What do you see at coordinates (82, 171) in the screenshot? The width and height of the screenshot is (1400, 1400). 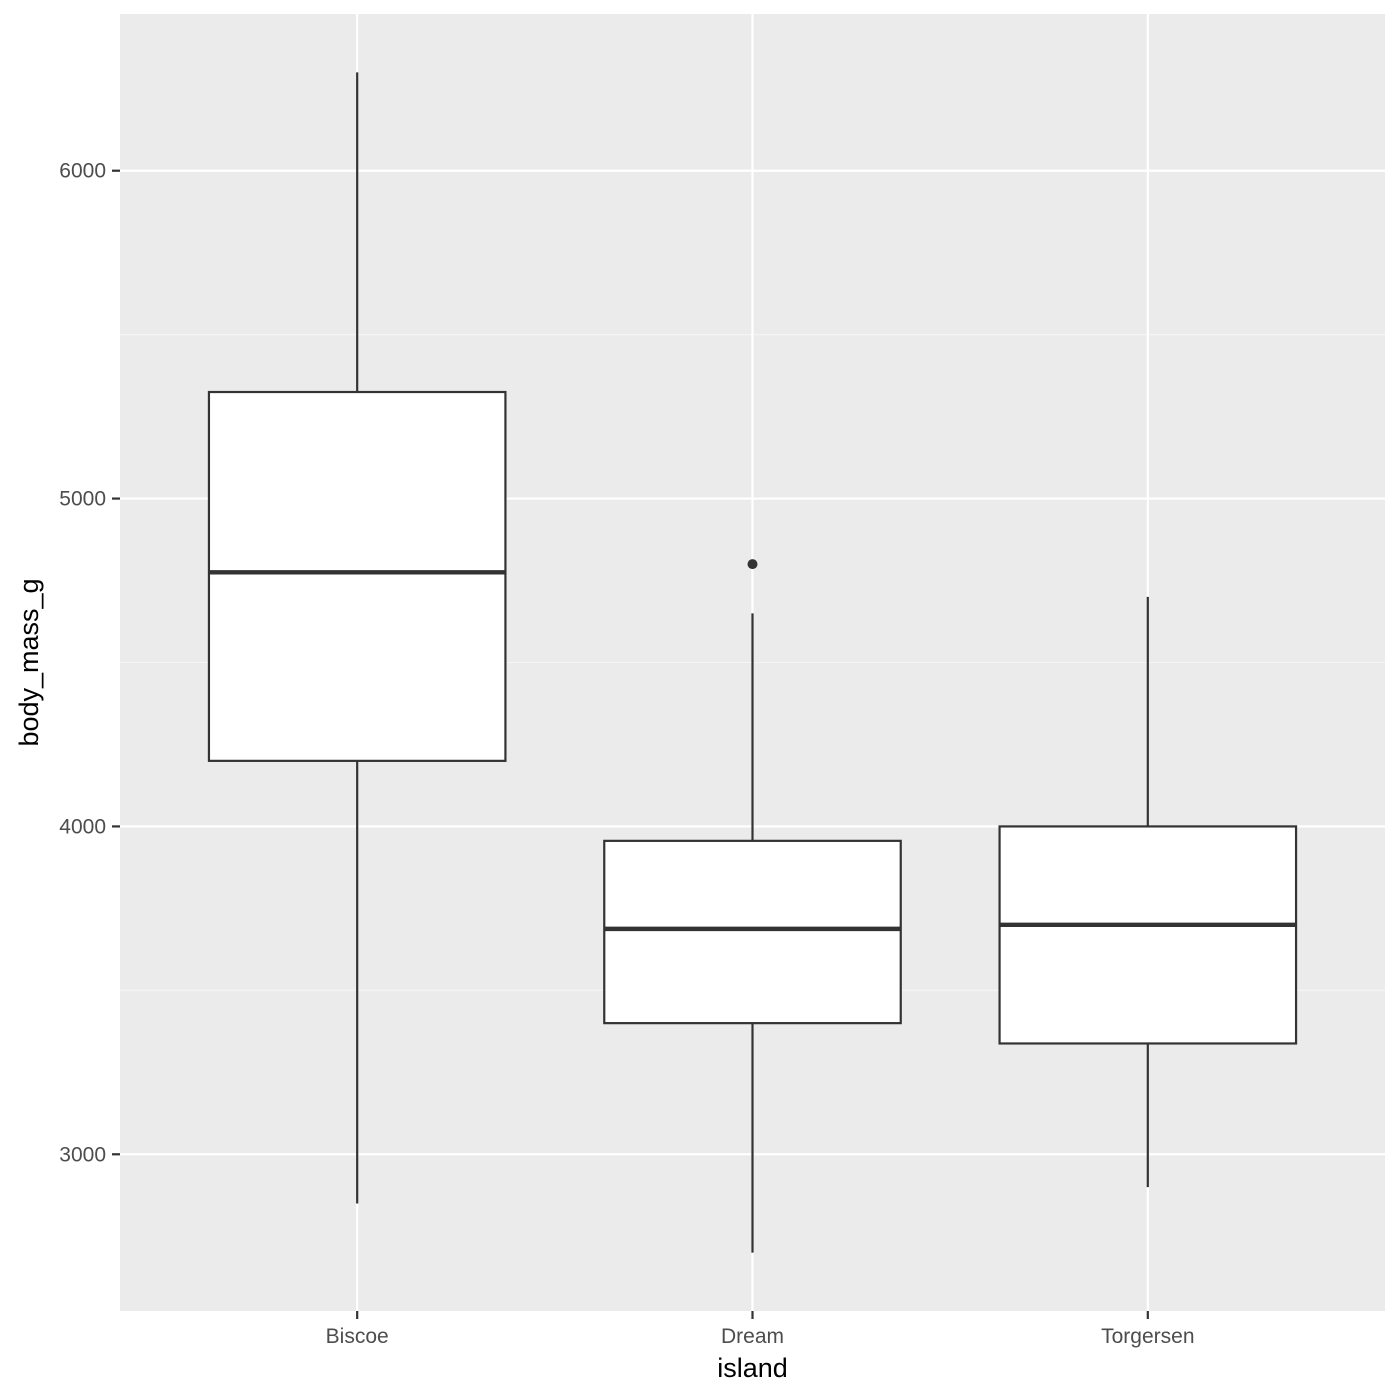 I see `y-tick-label: 6000` at bounding box center [82, 171].